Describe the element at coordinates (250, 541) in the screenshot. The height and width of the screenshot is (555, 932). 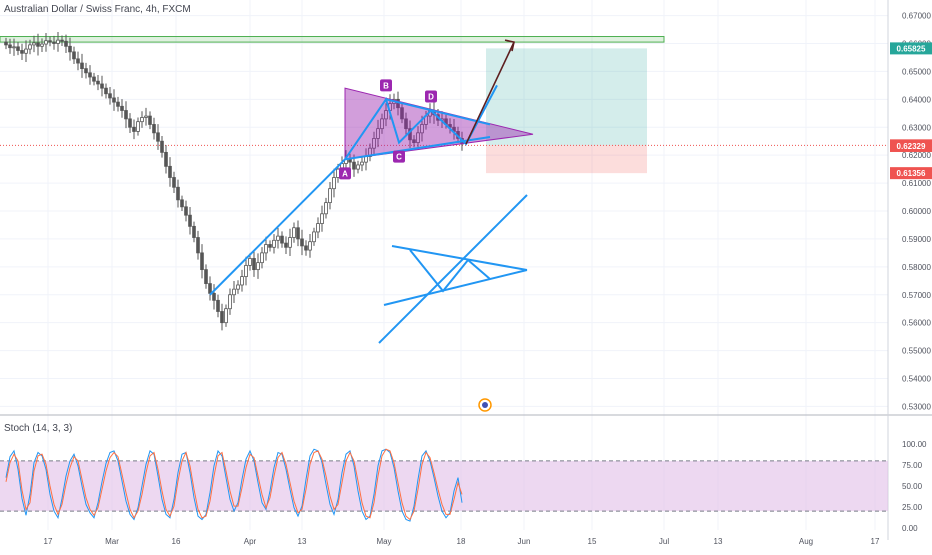
I see `date-tick-label: Apr` at that location.